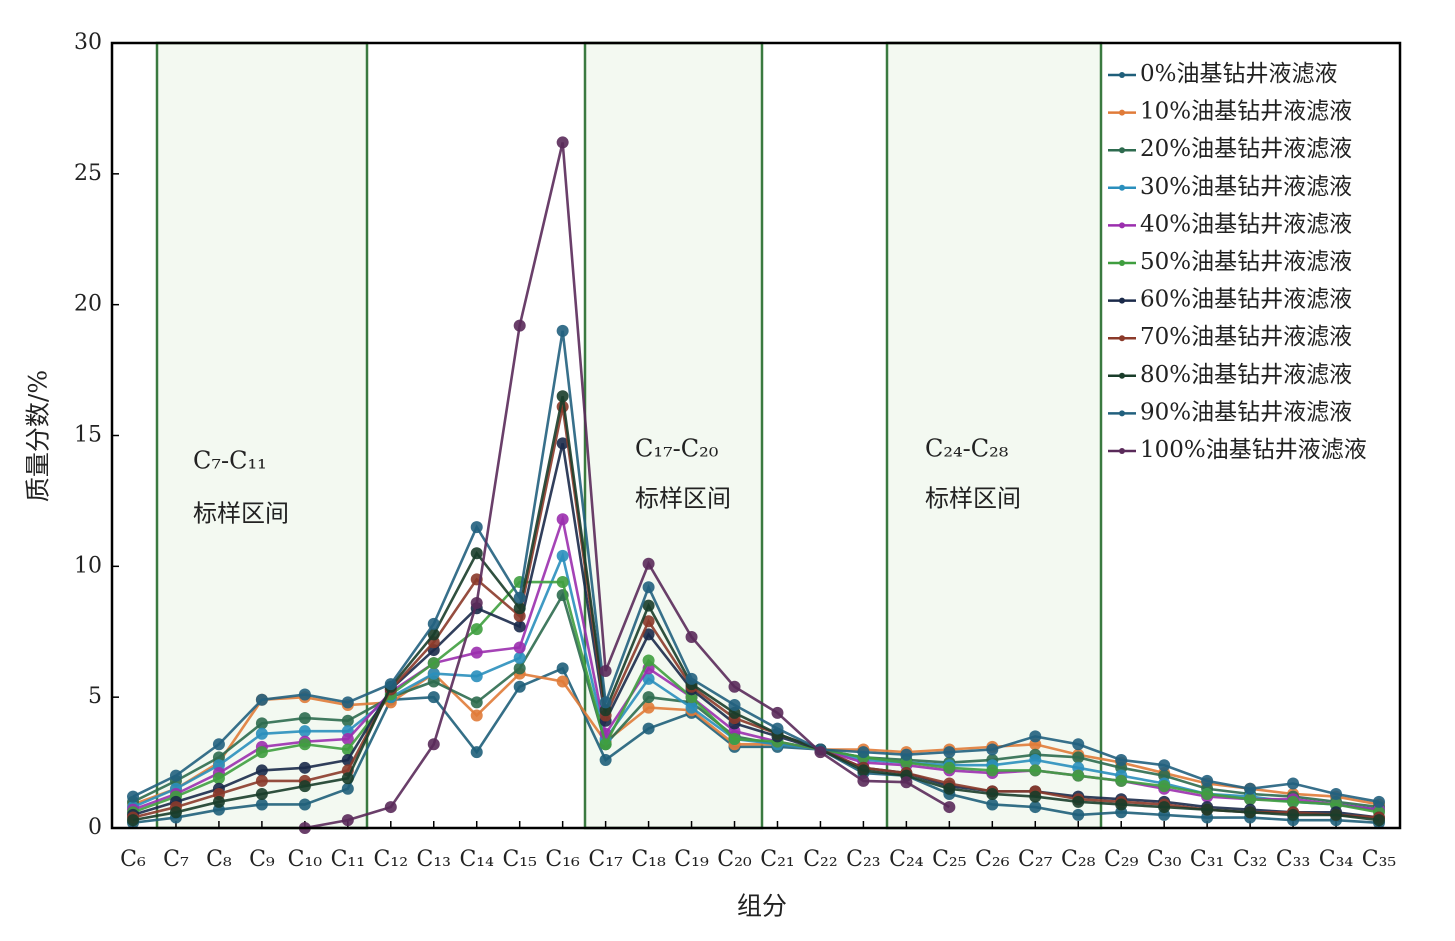 The width and height of the screenshot is (1455, 941). I want to click on x-tick-label: C₁₂, so click(391, 859).